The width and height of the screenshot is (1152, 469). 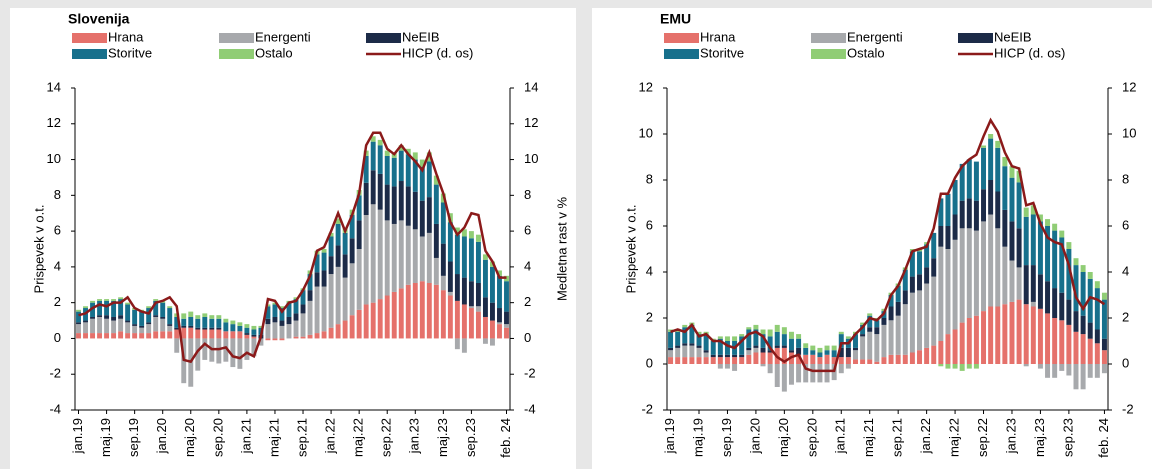 I want to click on y-tick-label: -2, so click(x=55, y=373).